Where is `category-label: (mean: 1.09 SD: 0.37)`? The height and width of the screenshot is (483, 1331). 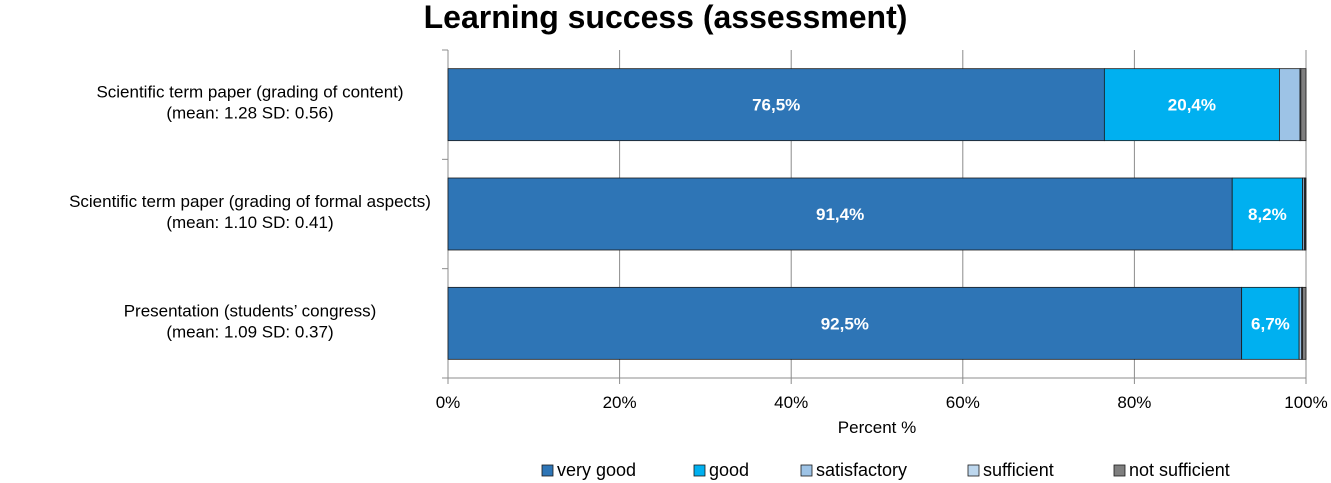 category-label: (mean: 1.09 SD: 0.37) is located at coordinates (249, 331).